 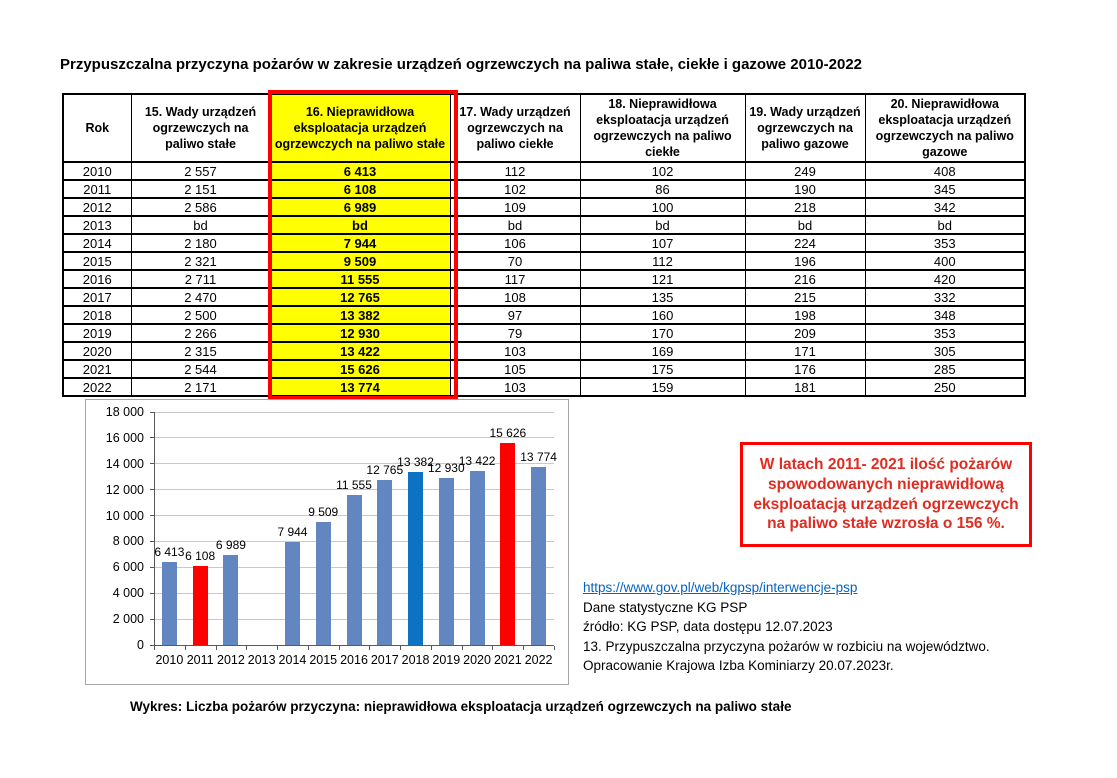 I want to click on value-cell: 2 180, so click(x=201, y=243).